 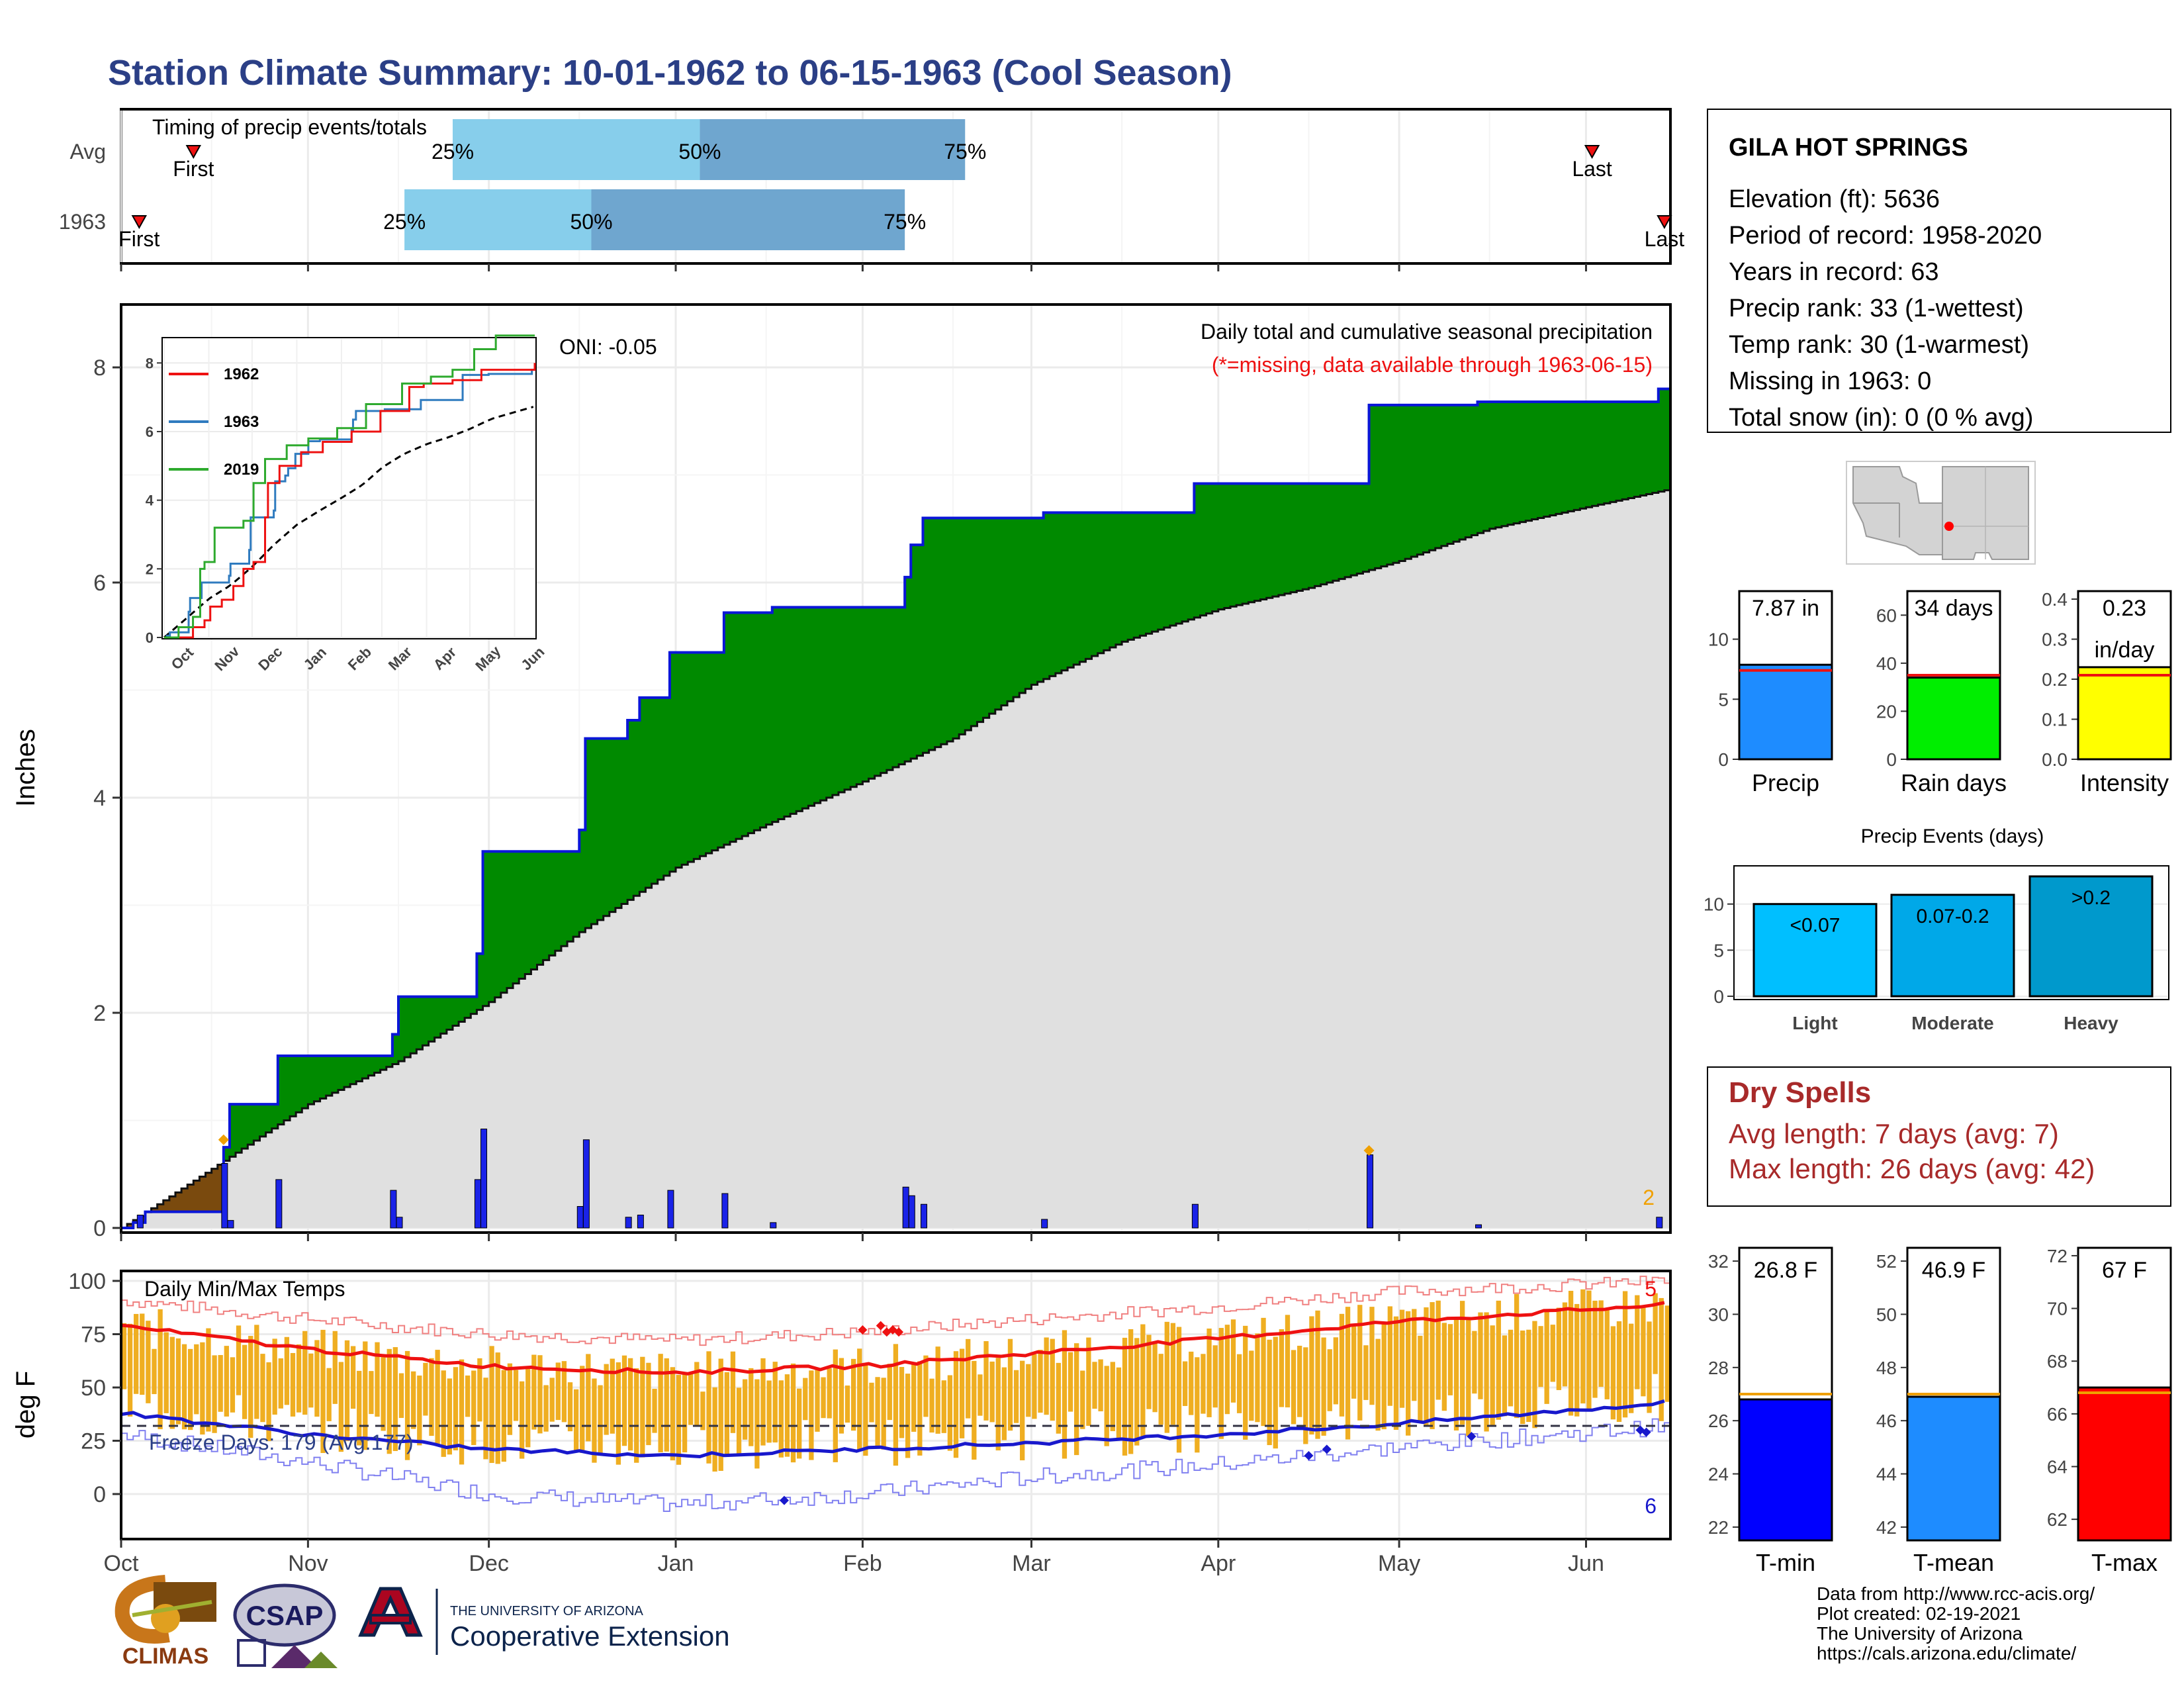 I want to click on mini-bar-tick-label: 0, so click(x=1723, y=759).